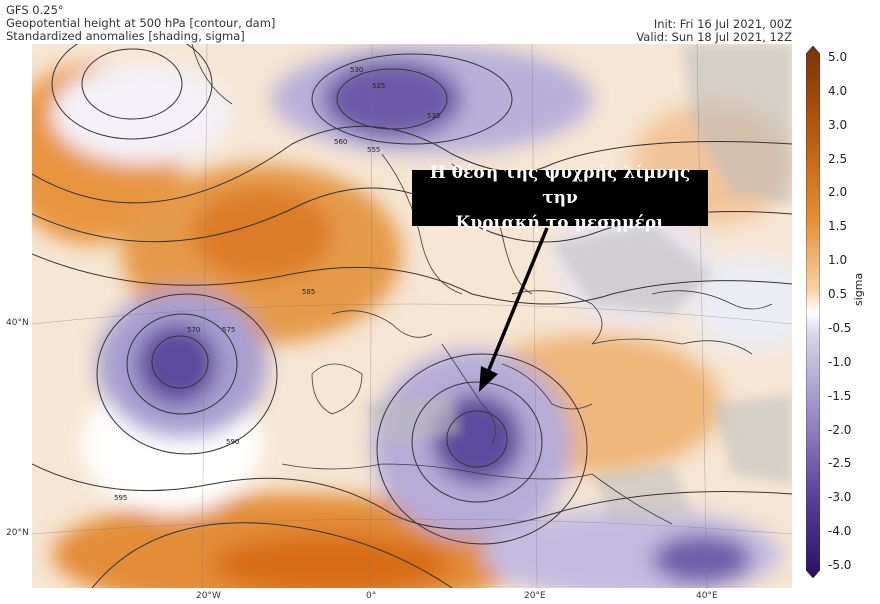  I want to click on colorbar-tick-label: 2.0, so click(838, 192).